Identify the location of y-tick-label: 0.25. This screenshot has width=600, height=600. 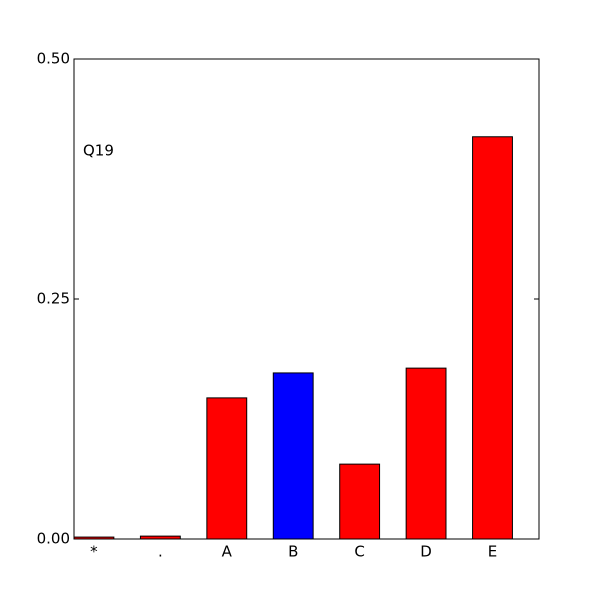
(53, 299).